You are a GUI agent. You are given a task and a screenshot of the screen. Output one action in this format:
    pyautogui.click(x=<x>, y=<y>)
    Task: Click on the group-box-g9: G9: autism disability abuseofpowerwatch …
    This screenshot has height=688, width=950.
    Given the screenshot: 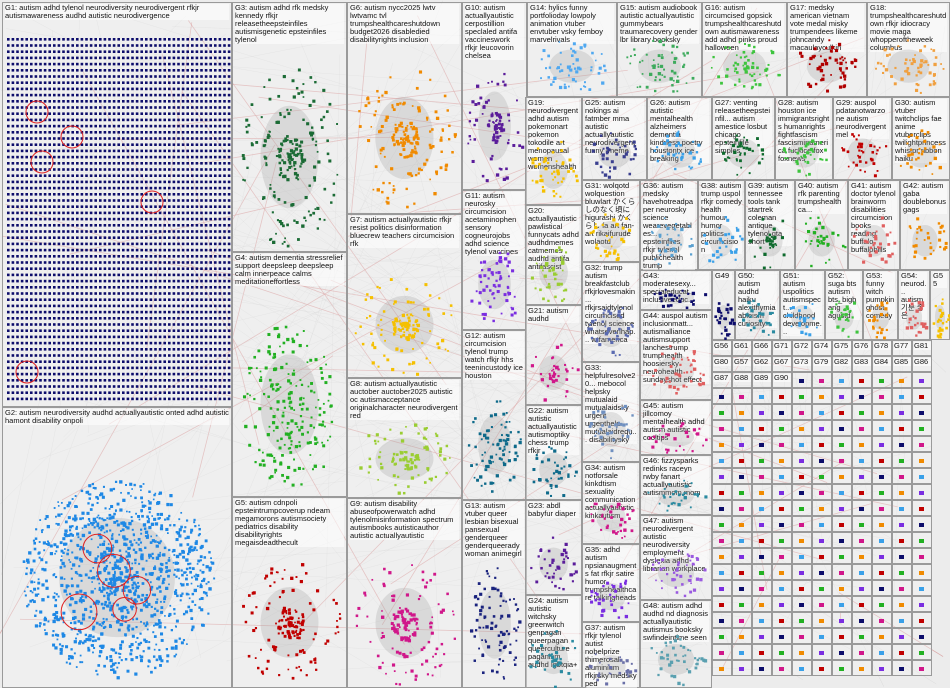 What is the action you would take?
    pyautogui.click(x=404, y=593)
    